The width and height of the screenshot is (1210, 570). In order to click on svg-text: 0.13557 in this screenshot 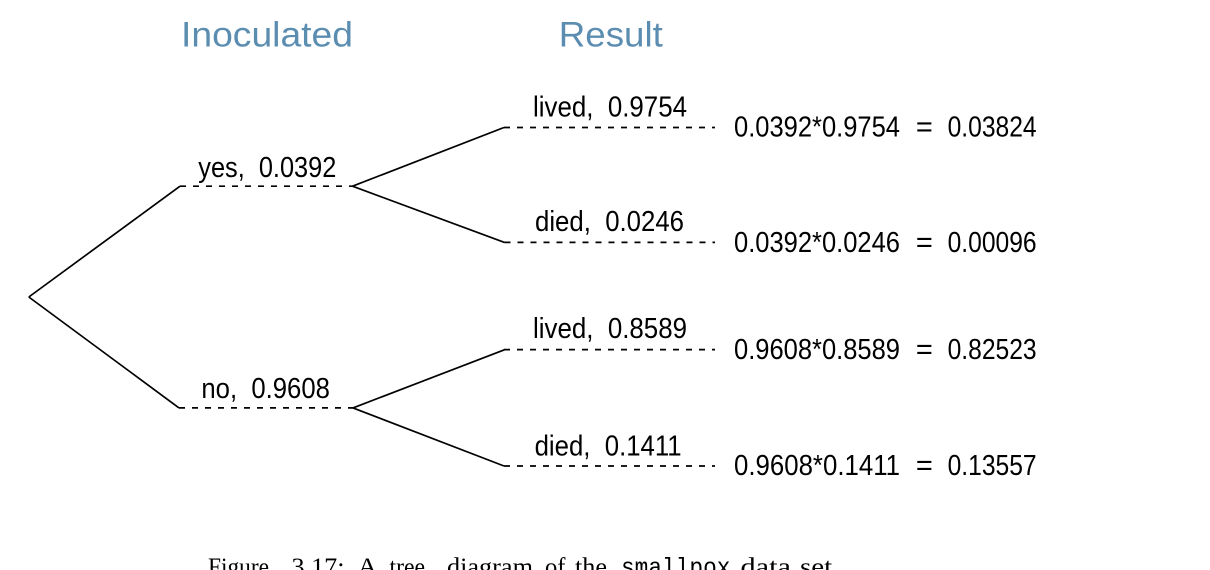, I will do `click(992, 466)`.